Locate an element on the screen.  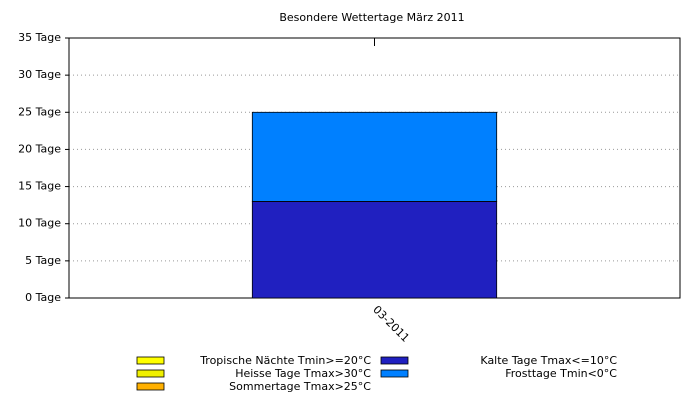
y-tick-label: 35 Tage is located at coordinates (39, 37).